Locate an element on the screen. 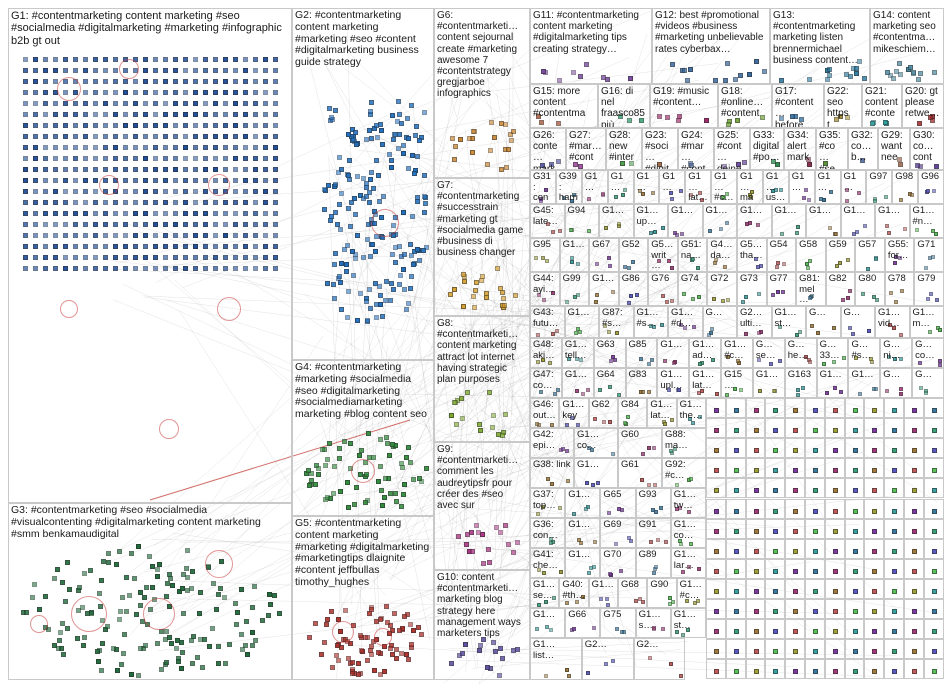  cluster-box-small-102: G60 is located at coordinates (640, 443).